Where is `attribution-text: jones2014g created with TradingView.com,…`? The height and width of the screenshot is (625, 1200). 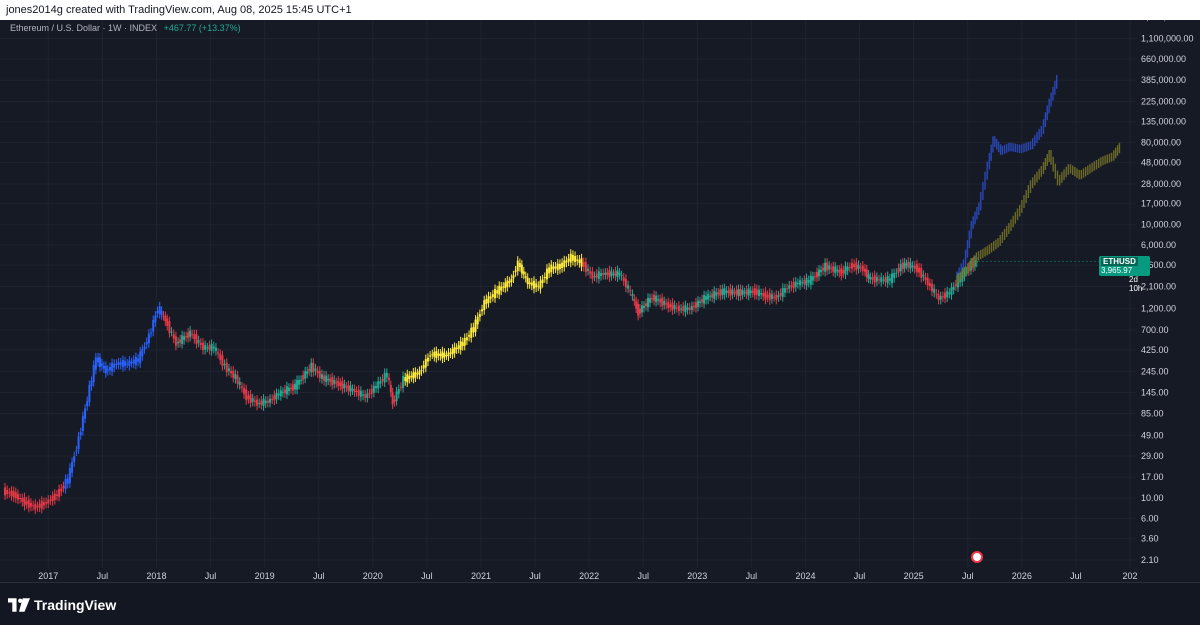 attribution-text: jones2014g created with TradingView.com,… is located at coordinates (179, 10).